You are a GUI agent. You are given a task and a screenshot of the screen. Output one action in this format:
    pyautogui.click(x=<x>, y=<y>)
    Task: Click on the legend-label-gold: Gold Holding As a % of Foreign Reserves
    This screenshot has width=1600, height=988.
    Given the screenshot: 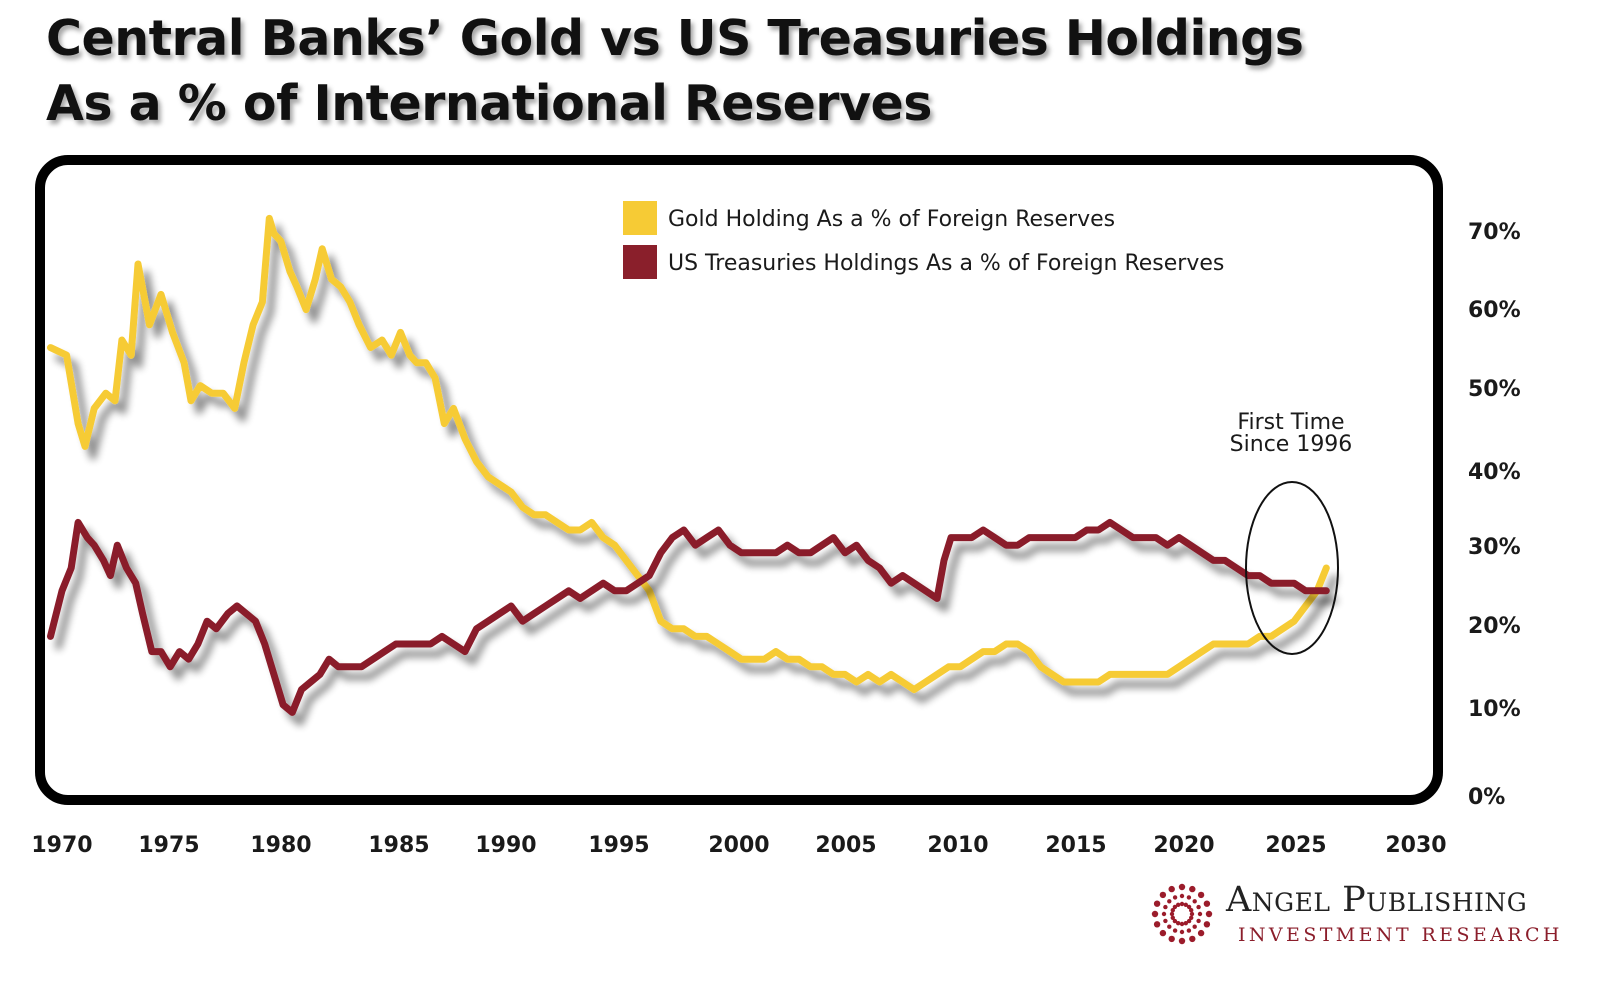 What is the action you would take?
    pyautogui.click(x=891, y=219)
    